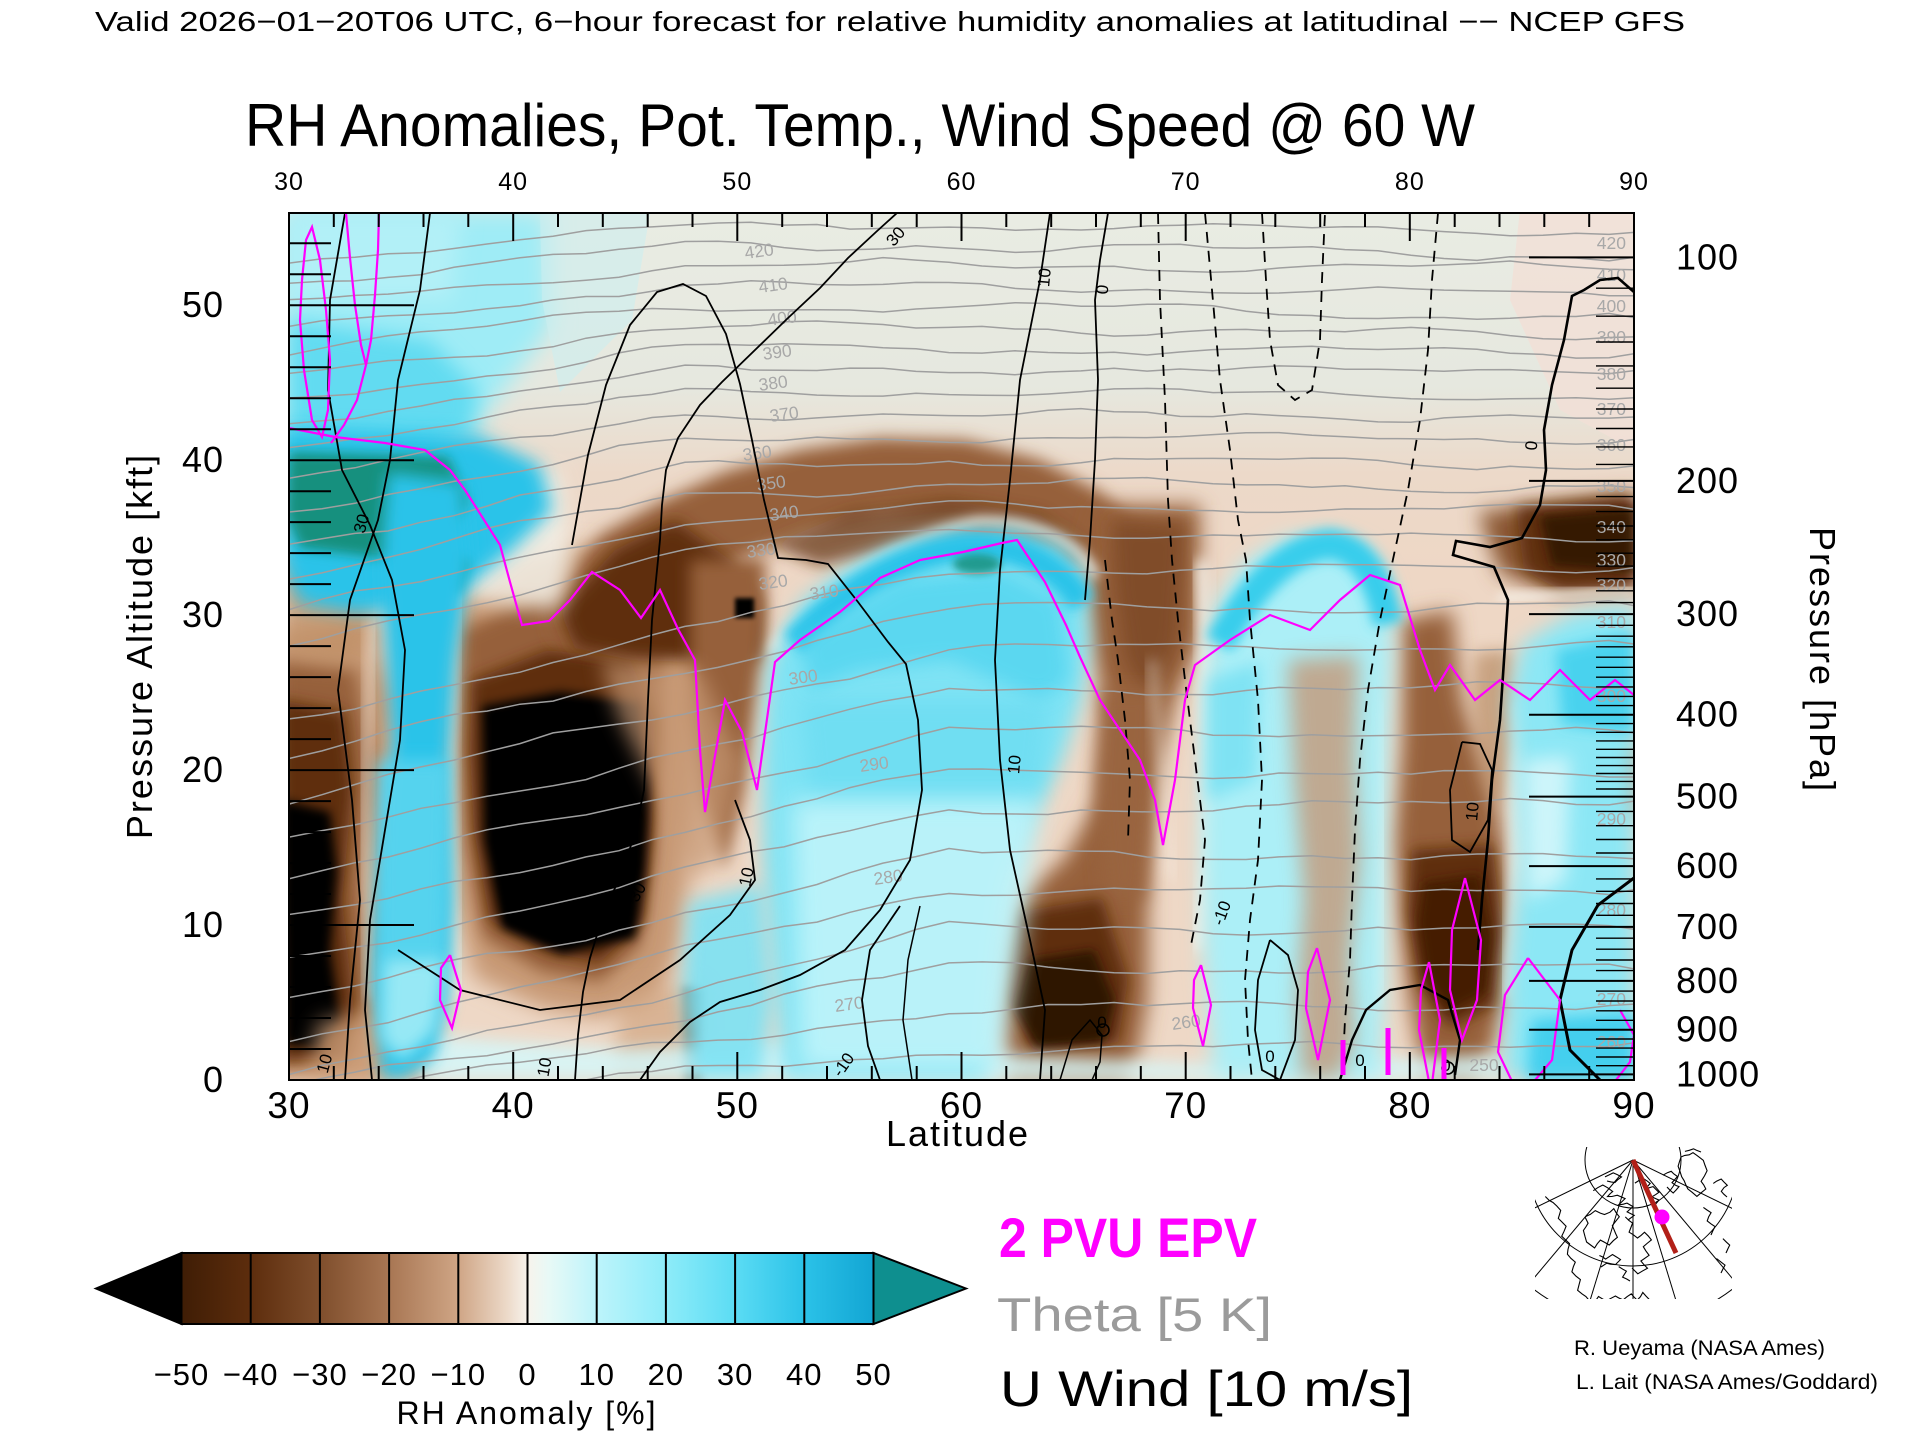  I want to click on svg-text: RH Anomaly [%], so click(527, 1413).